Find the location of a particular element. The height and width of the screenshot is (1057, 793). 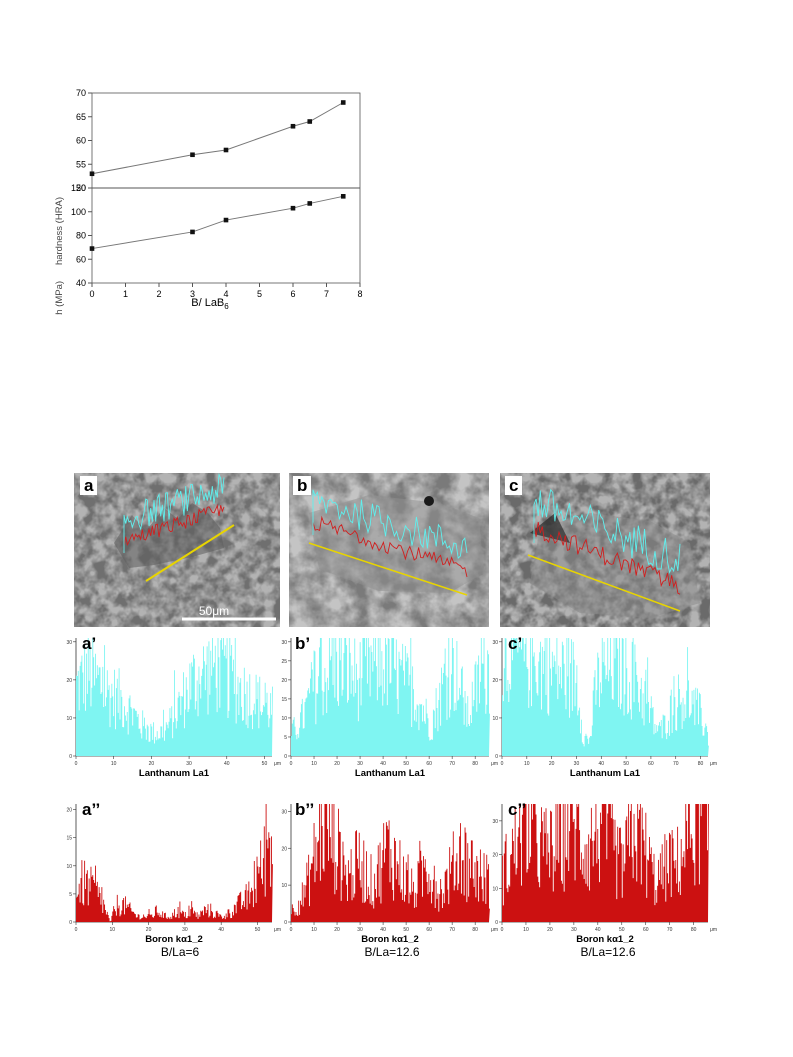

sem-panel-b is located at coordinates (389, 550).